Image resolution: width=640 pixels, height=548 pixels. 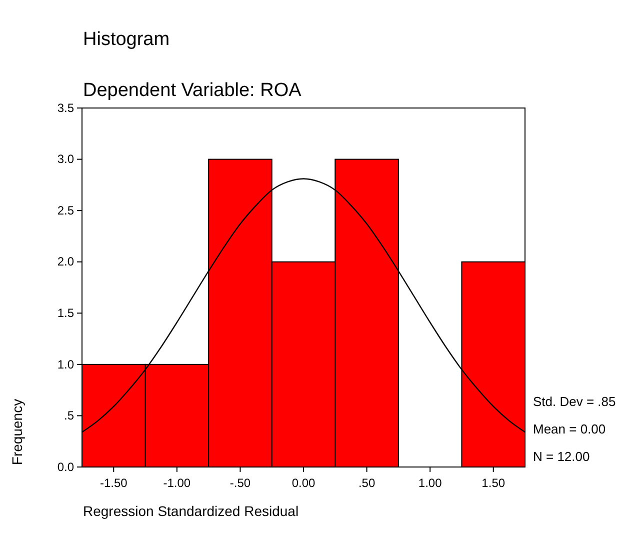 I want to click on x-tick-label: .50, so click(x=367, y=483).